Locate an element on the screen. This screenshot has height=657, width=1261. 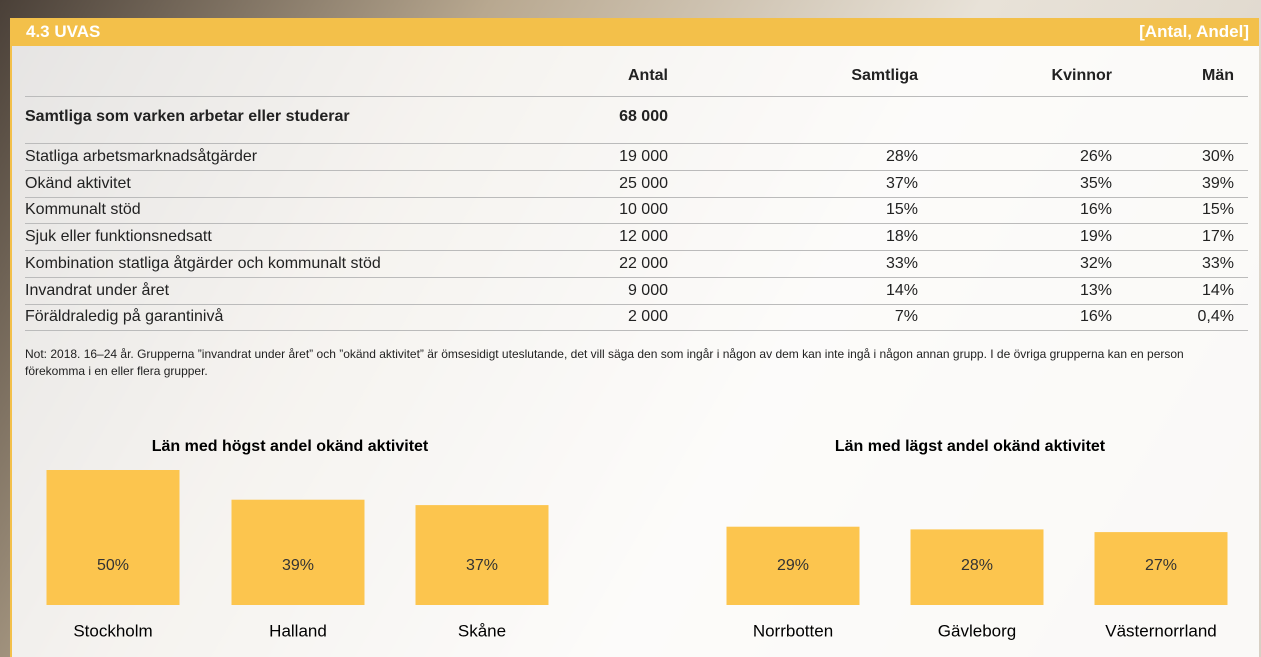
header-bar: 4.3 UVAS [Antal, Andel] is located at coordinates (634, 32).